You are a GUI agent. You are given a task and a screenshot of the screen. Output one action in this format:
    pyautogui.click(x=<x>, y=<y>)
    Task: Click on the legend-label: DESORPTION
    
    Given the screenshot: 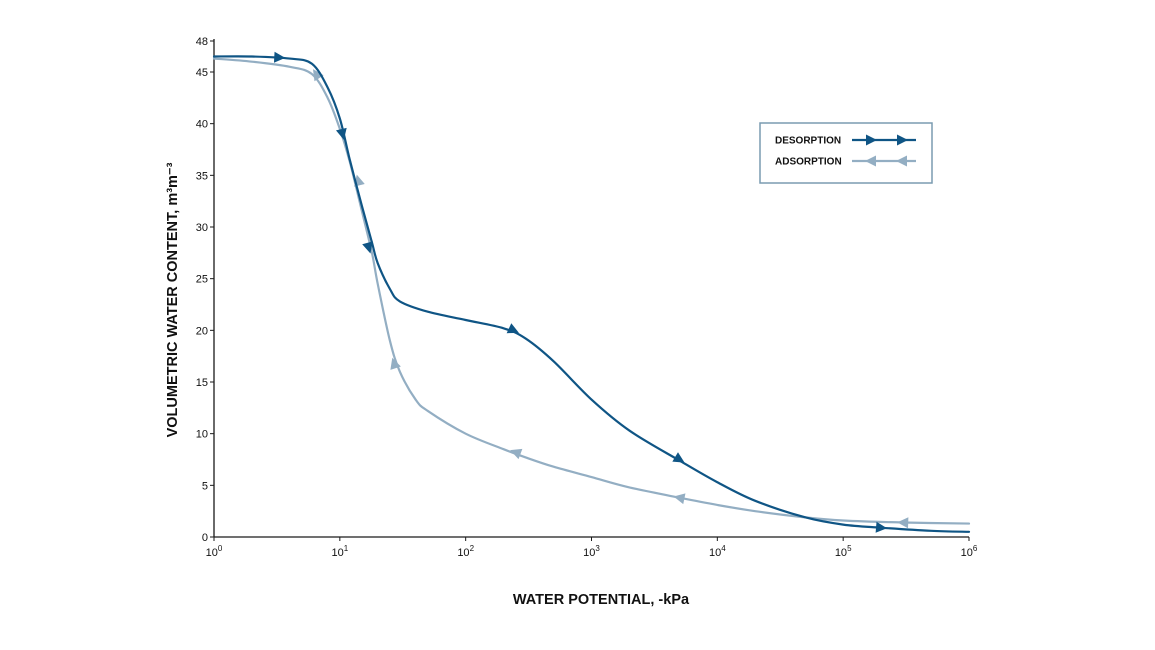 What is the action you would take?
    pyautogui.click(x=808, y=141)
    